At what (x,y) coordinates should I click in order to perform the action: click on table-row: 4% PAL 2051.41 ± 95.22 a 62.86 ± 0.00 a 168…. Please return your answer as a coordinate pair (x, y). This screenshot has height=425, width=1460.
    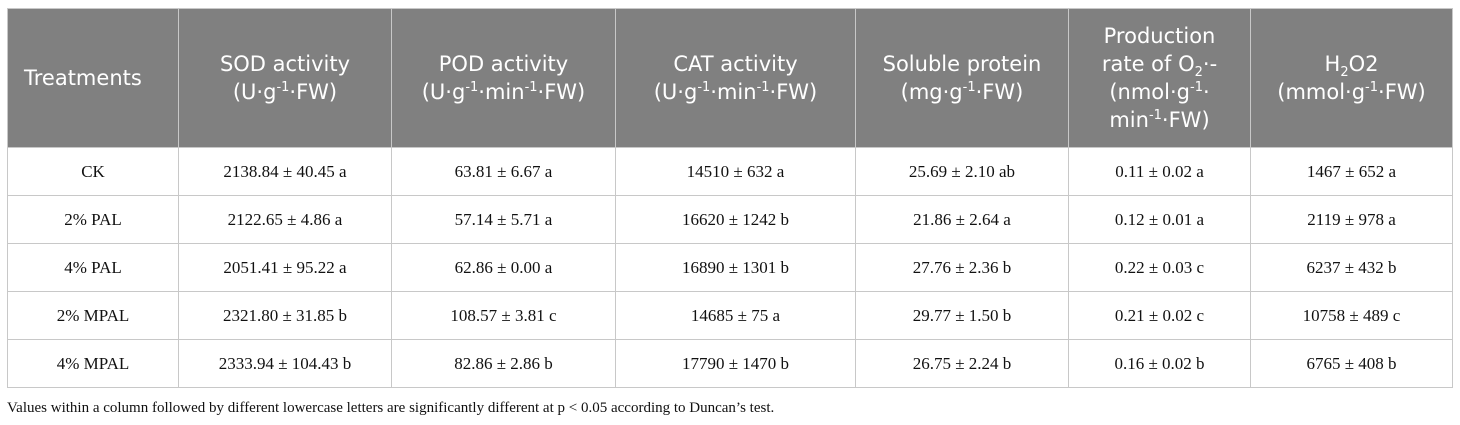
    Looking at the image, I should click on (730, 267).